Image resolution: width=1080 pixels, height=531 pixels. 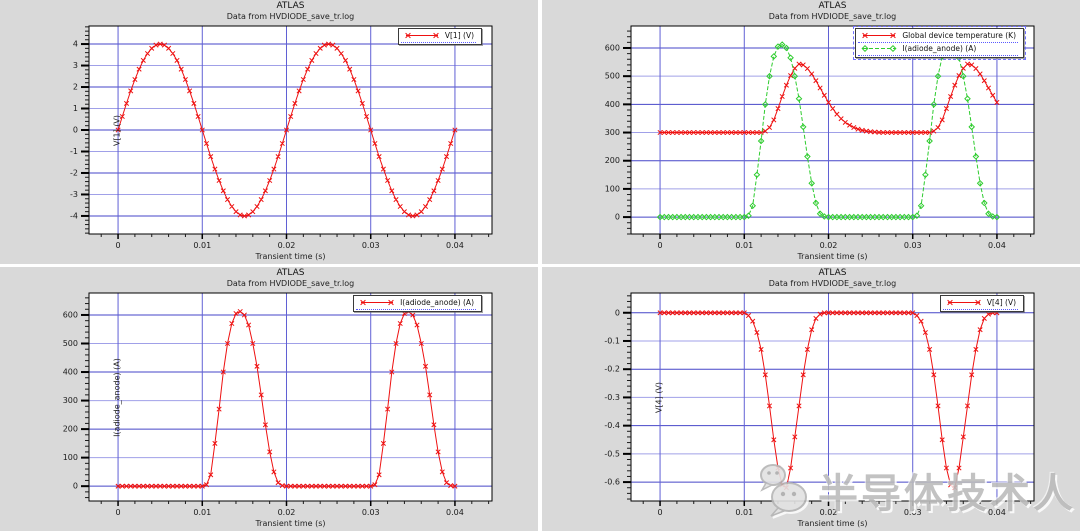 What do you see at coordinates (612, 482) in the screenshot?
I see `y-tick-label: -0.6` at bounding box center [612, 482].